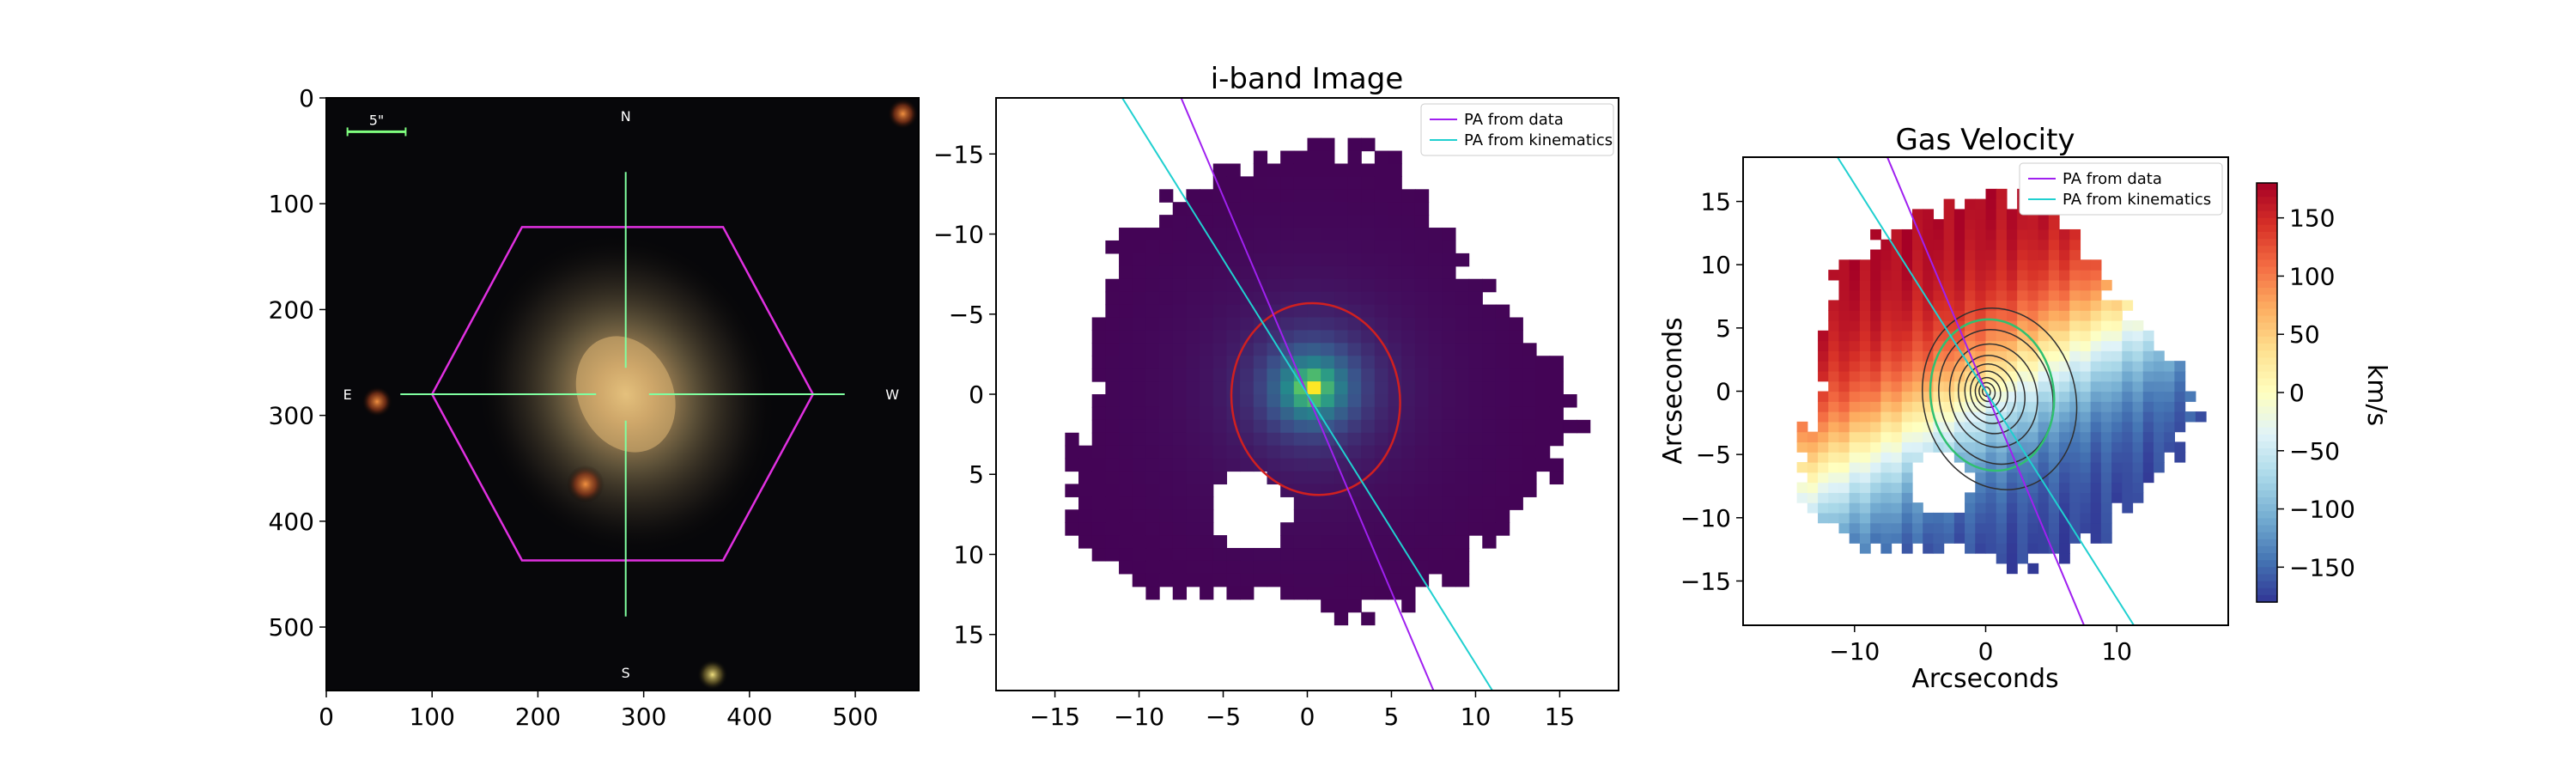  I want to click on point-source, so click(377, 401).